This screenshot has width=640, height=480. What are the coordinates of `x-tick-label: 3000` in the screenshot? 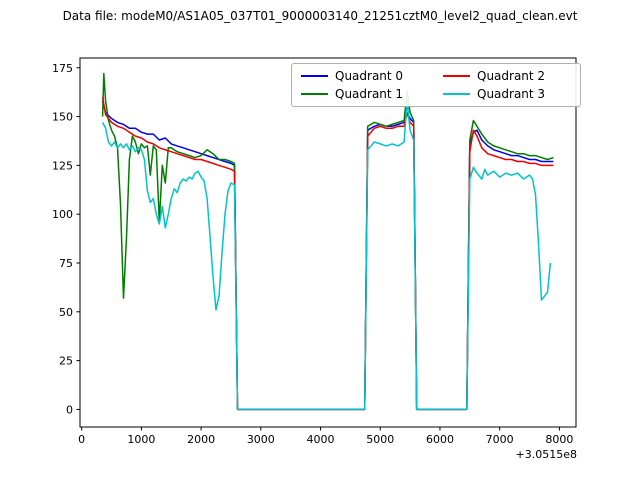 It's located at (261, 439).